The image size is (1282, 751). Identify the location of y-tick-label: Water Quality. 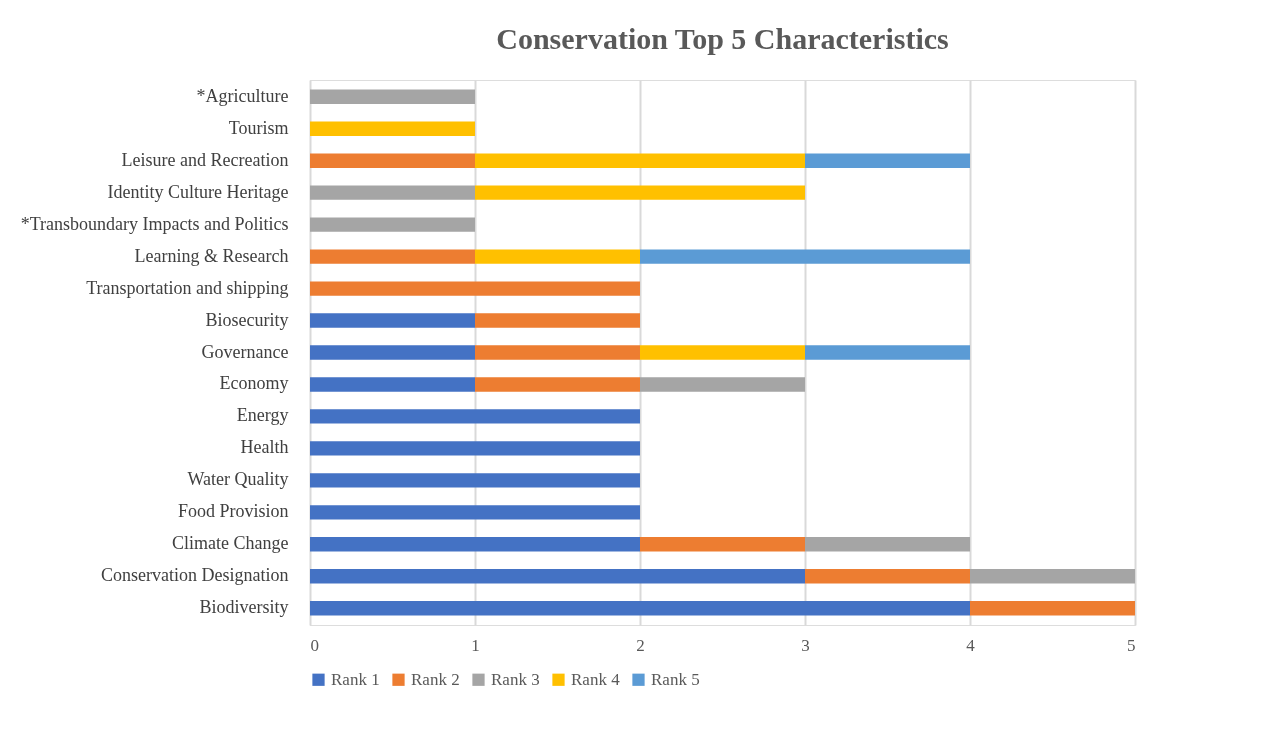
(238, 479).